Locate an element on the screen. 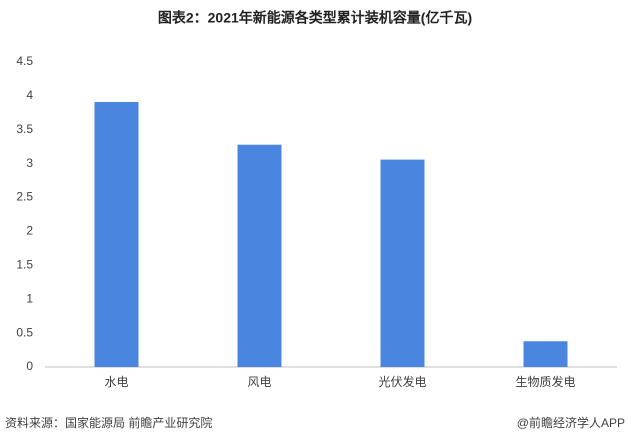 The height and width of the screenshot is (446, 631). y-tick-label: 2.5 is located at coordinates (24, 197).